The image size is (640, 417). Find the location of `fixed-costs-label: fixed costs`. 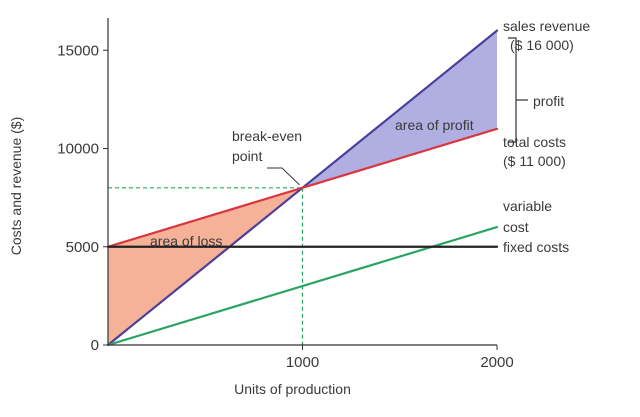

fixed-costs-label: fixed costs is located at coordinates (536, 247).